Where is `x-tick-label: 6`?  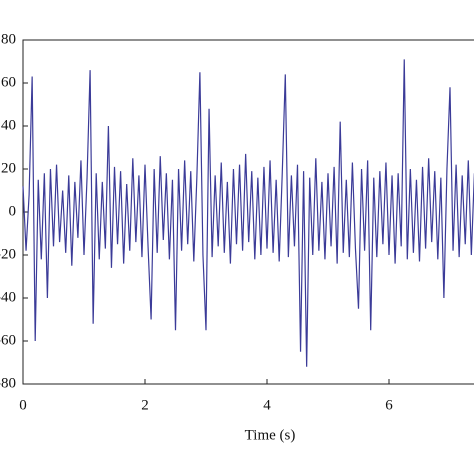
x-tick-label: 6 is located at coordinates (389, 405).